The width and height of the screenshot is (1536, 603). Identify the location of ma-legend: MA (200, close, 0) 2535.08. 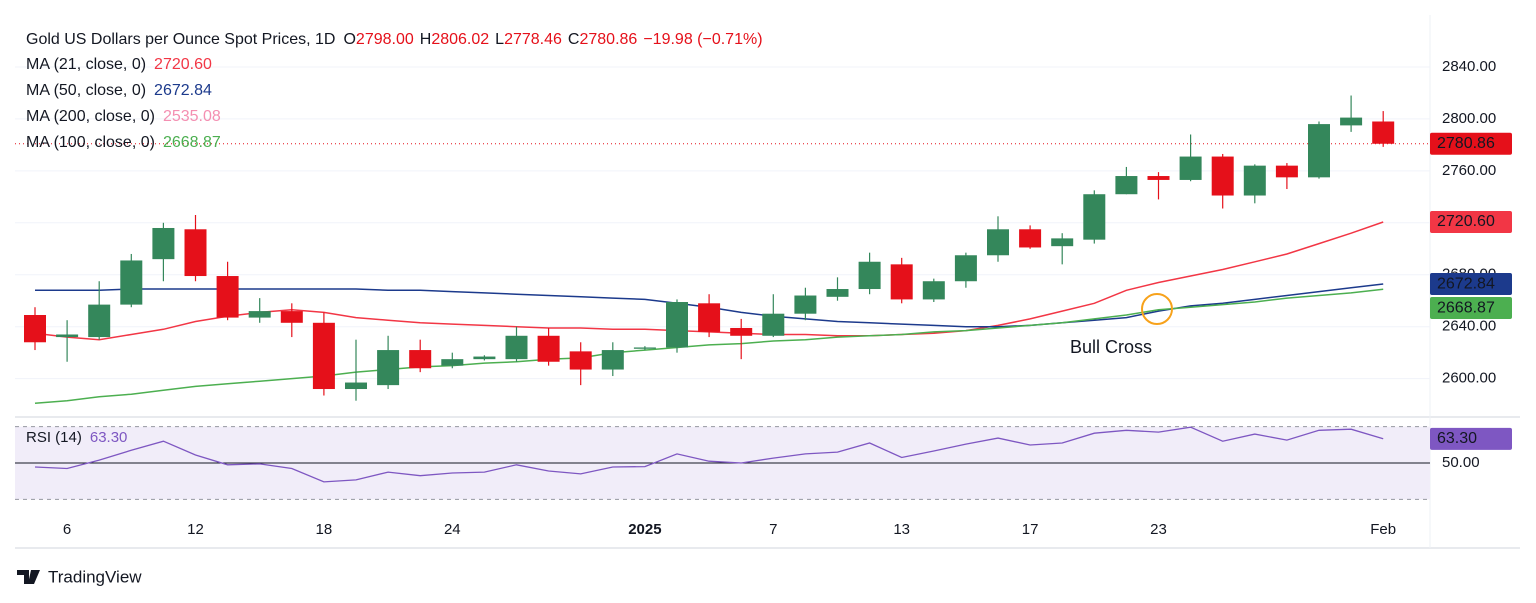
(123, 116).